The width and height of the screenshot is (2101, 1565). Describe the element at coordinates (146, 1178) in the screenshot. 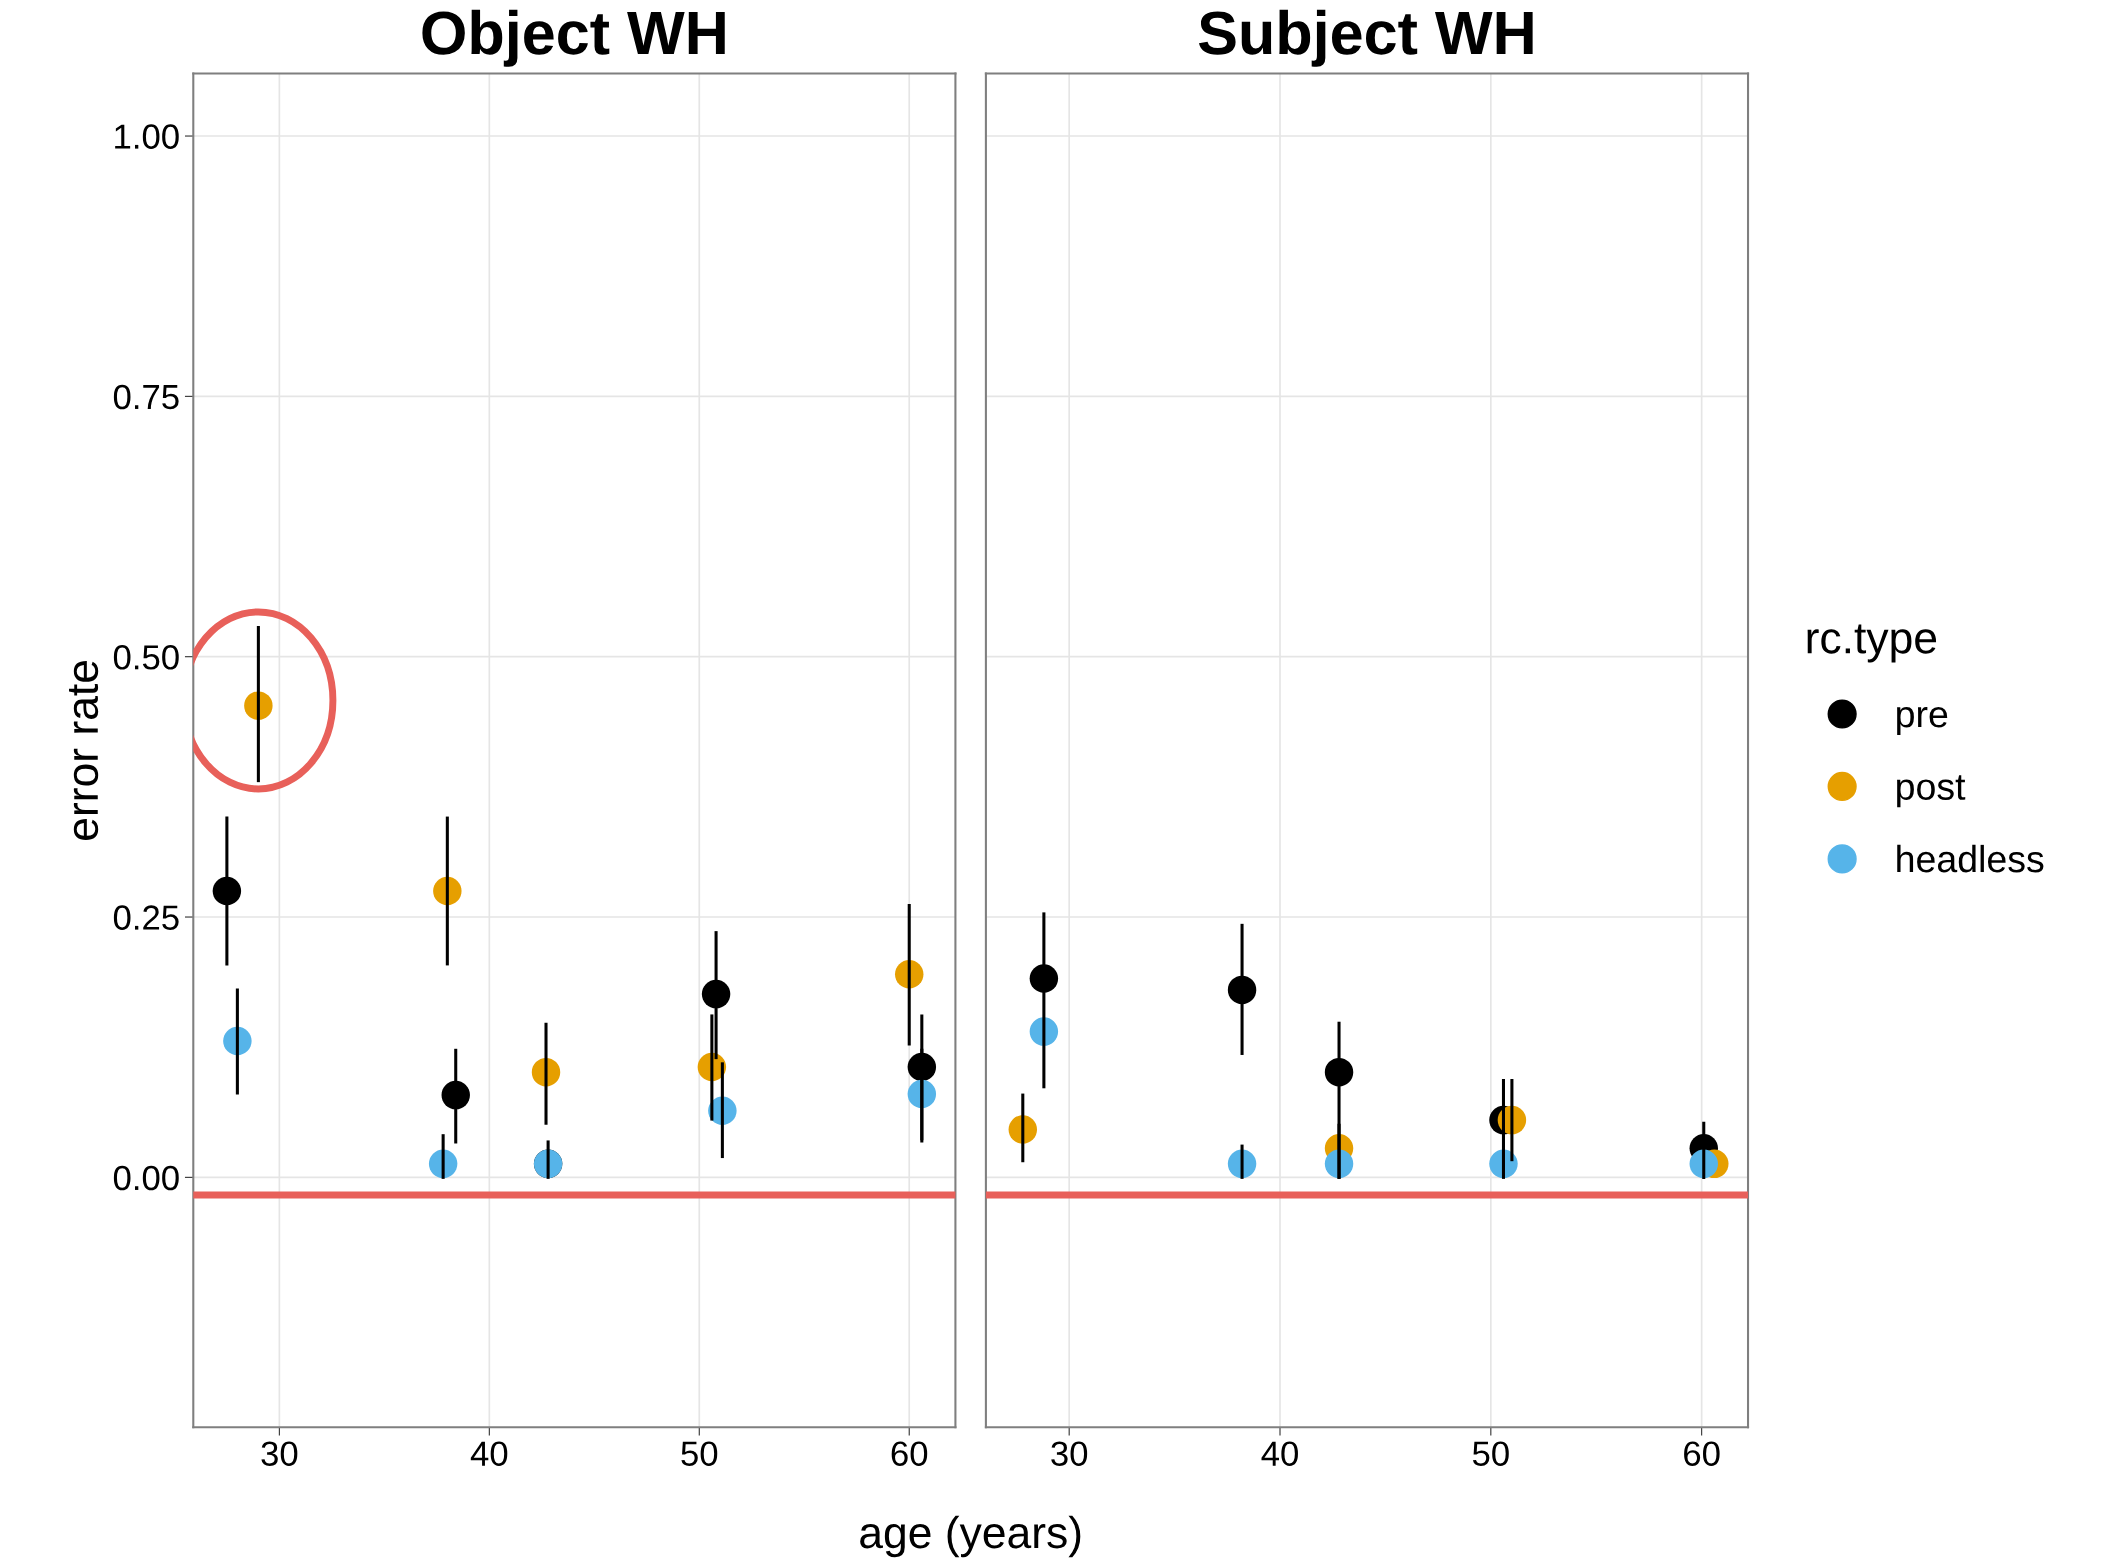

I see `y-tick-label: 0.00` at that location.